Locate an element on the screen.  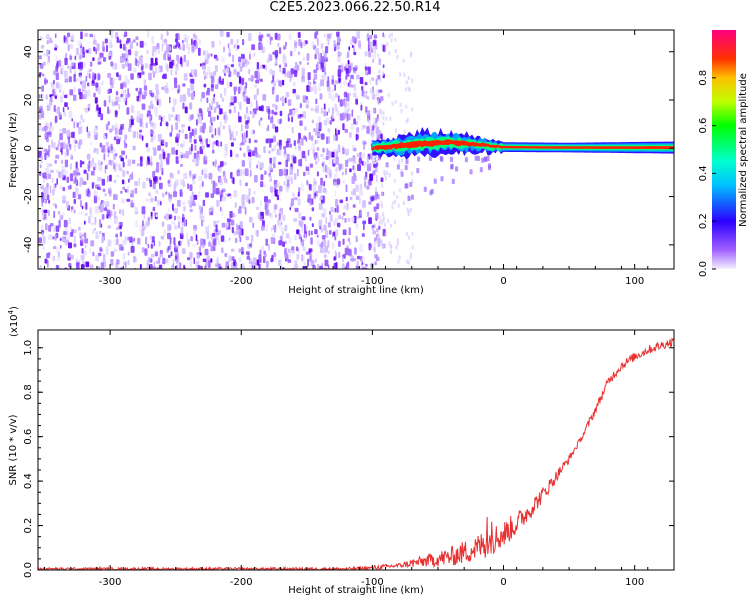
colorbar-tick-label: 0.8 is located at coordinates (703, 78).